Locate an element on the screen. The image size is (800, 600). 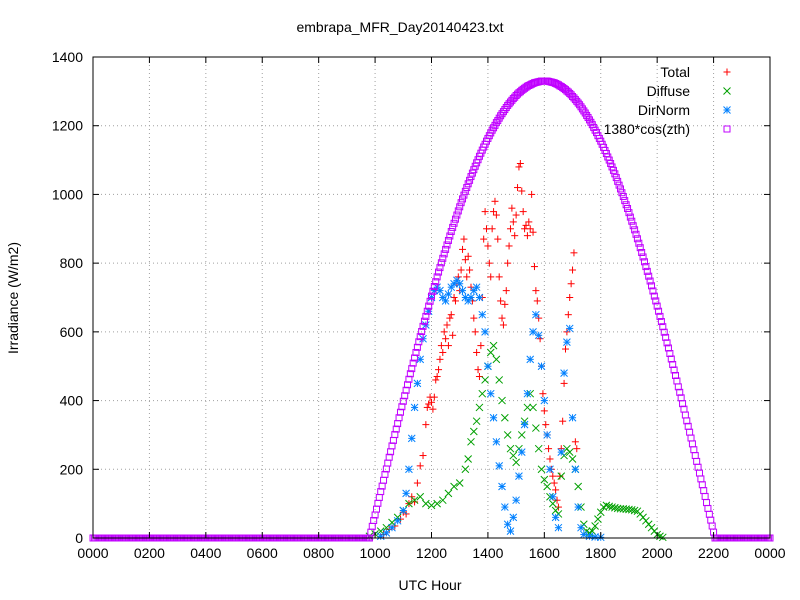
legend-label: 1380*cos(zth) is located at coordinates (647, 129).